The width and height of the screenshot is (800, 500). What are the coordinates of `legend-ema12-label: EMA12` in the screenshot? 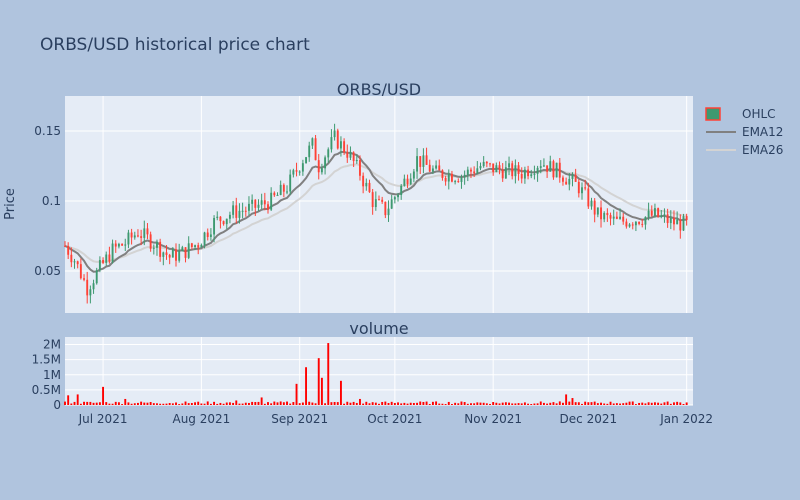 It's located at (762, 132).